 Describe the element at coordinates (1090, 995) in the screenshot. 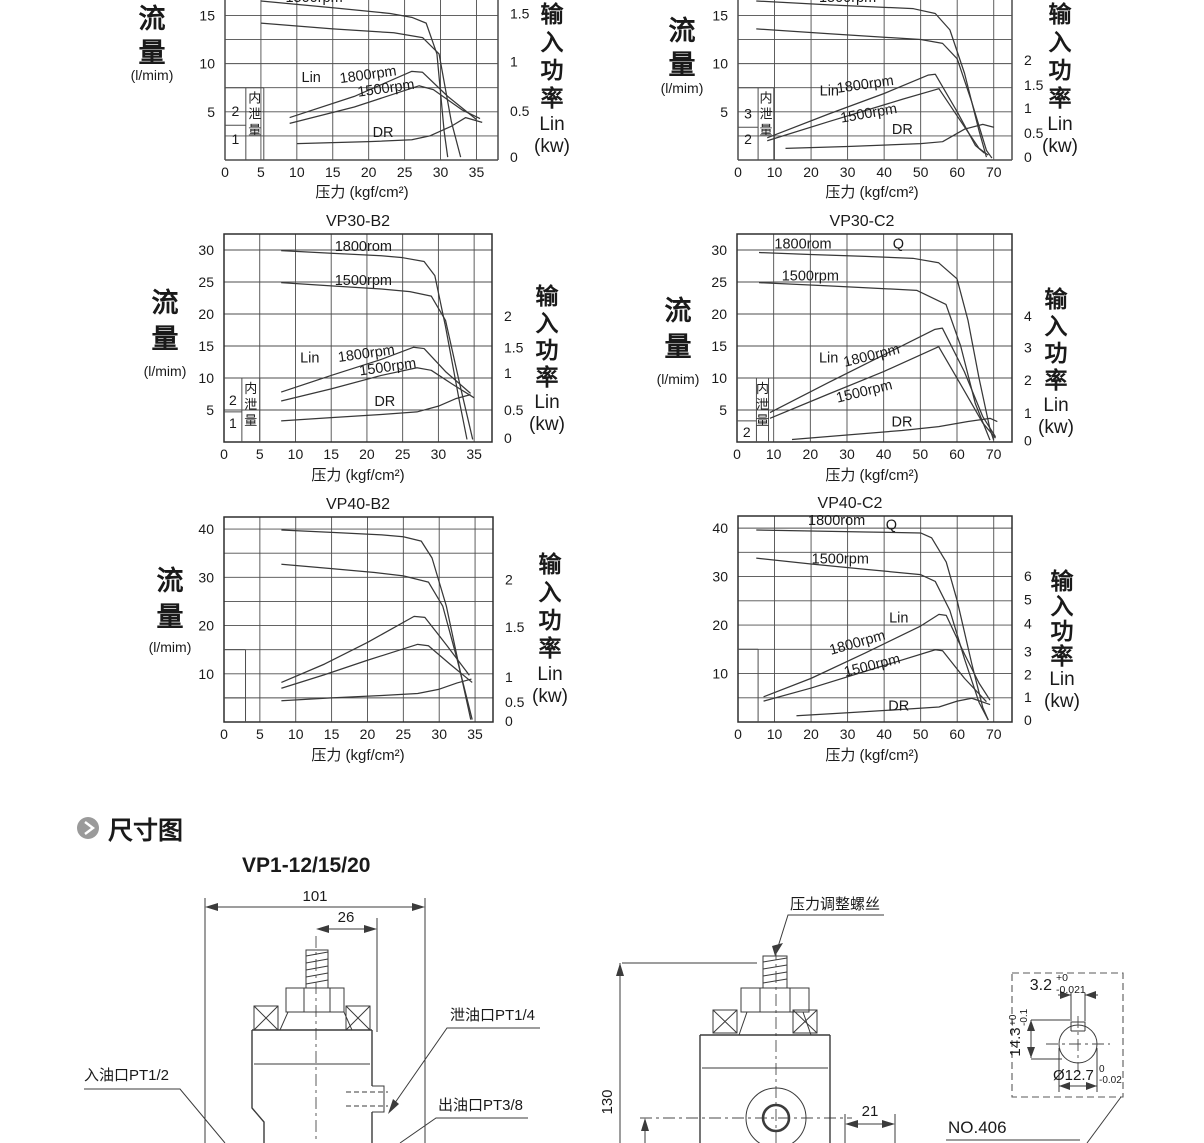

I see `arrow-left-icon` at that location.